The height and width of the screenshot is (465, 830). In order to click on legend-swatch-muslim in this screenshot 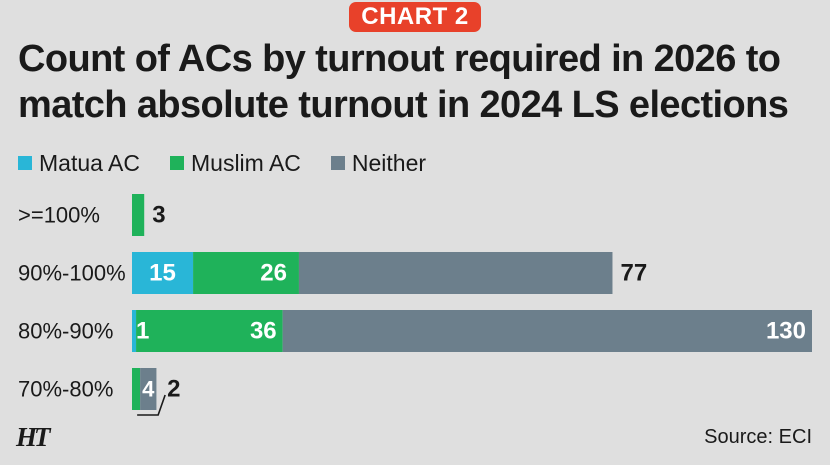, I will do `click(177, 163)`.